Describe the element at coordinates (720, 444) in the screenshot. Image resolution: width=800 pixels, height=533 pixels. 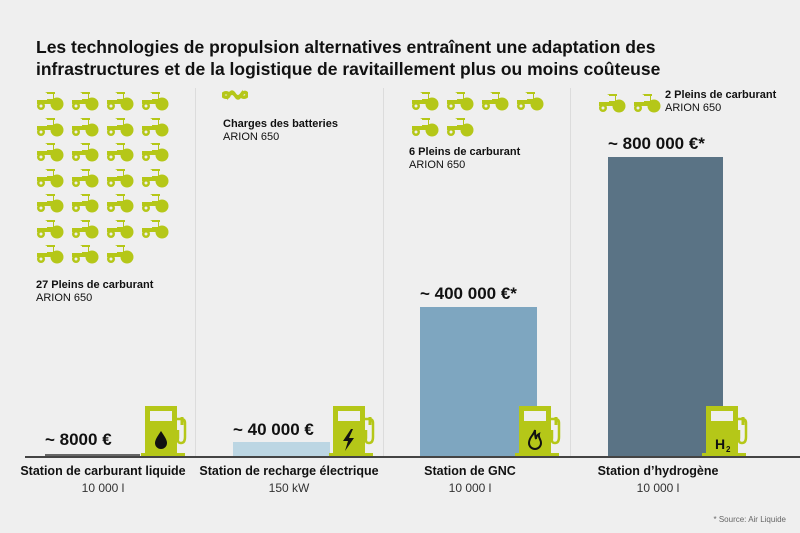
I see `svg-text: H` at that location.